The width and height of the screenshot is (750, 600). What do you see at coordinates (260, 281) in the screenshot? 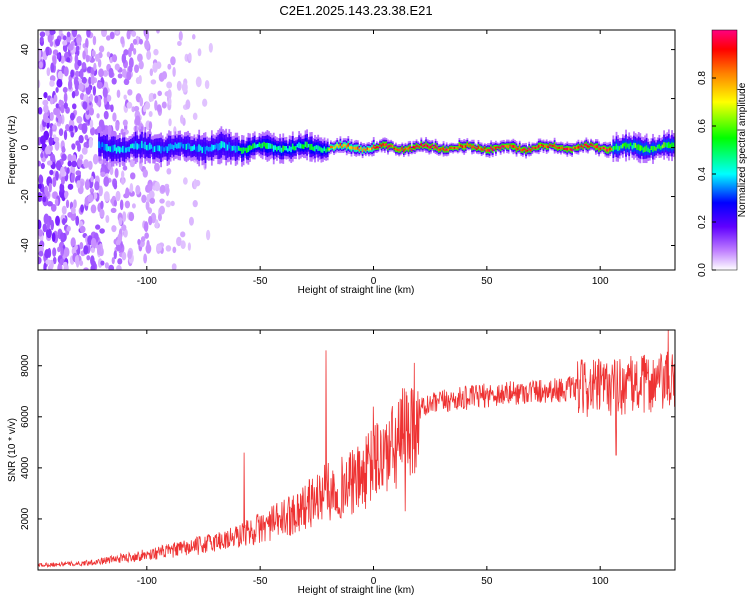
I see `x-tick-label: -50` at bounding box center [260, 281].